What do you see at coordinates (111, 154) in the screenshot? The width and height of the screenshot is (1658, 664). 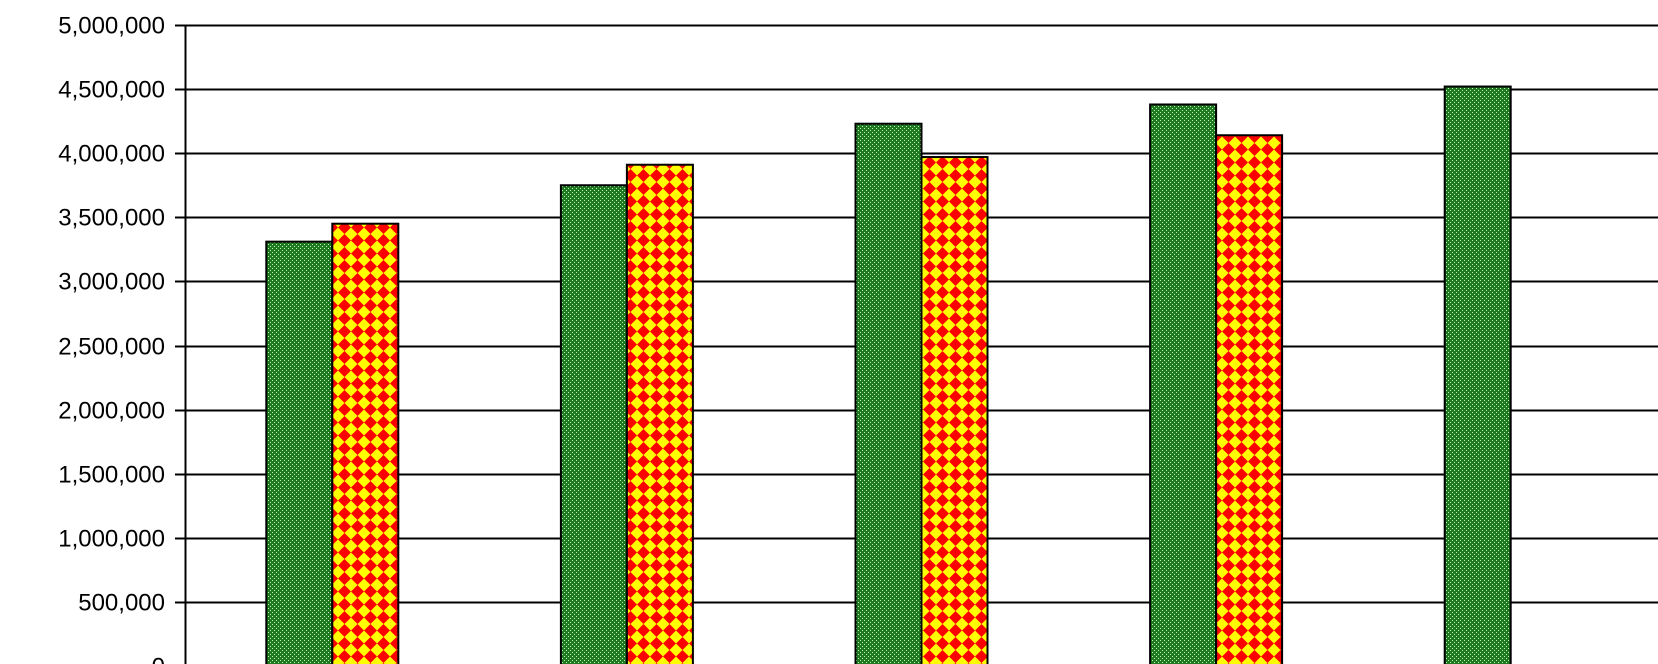 I see `y-tick-label: 4,000,000` at bounding box center [111, 154].